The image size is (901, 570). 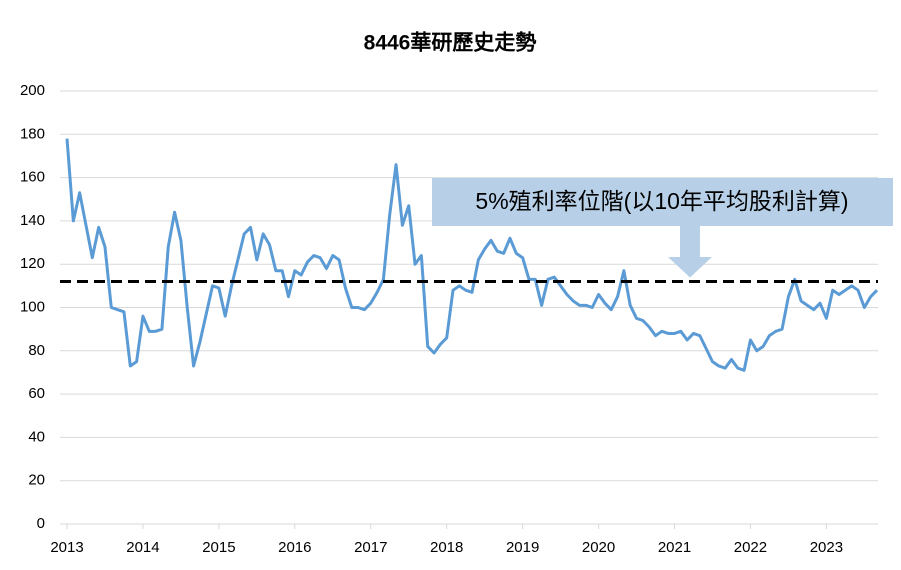 What do you see at coordinates (826, 547) in the screenshot?
I see `x-tick-label: 2023` at bounding box center [826, 547].